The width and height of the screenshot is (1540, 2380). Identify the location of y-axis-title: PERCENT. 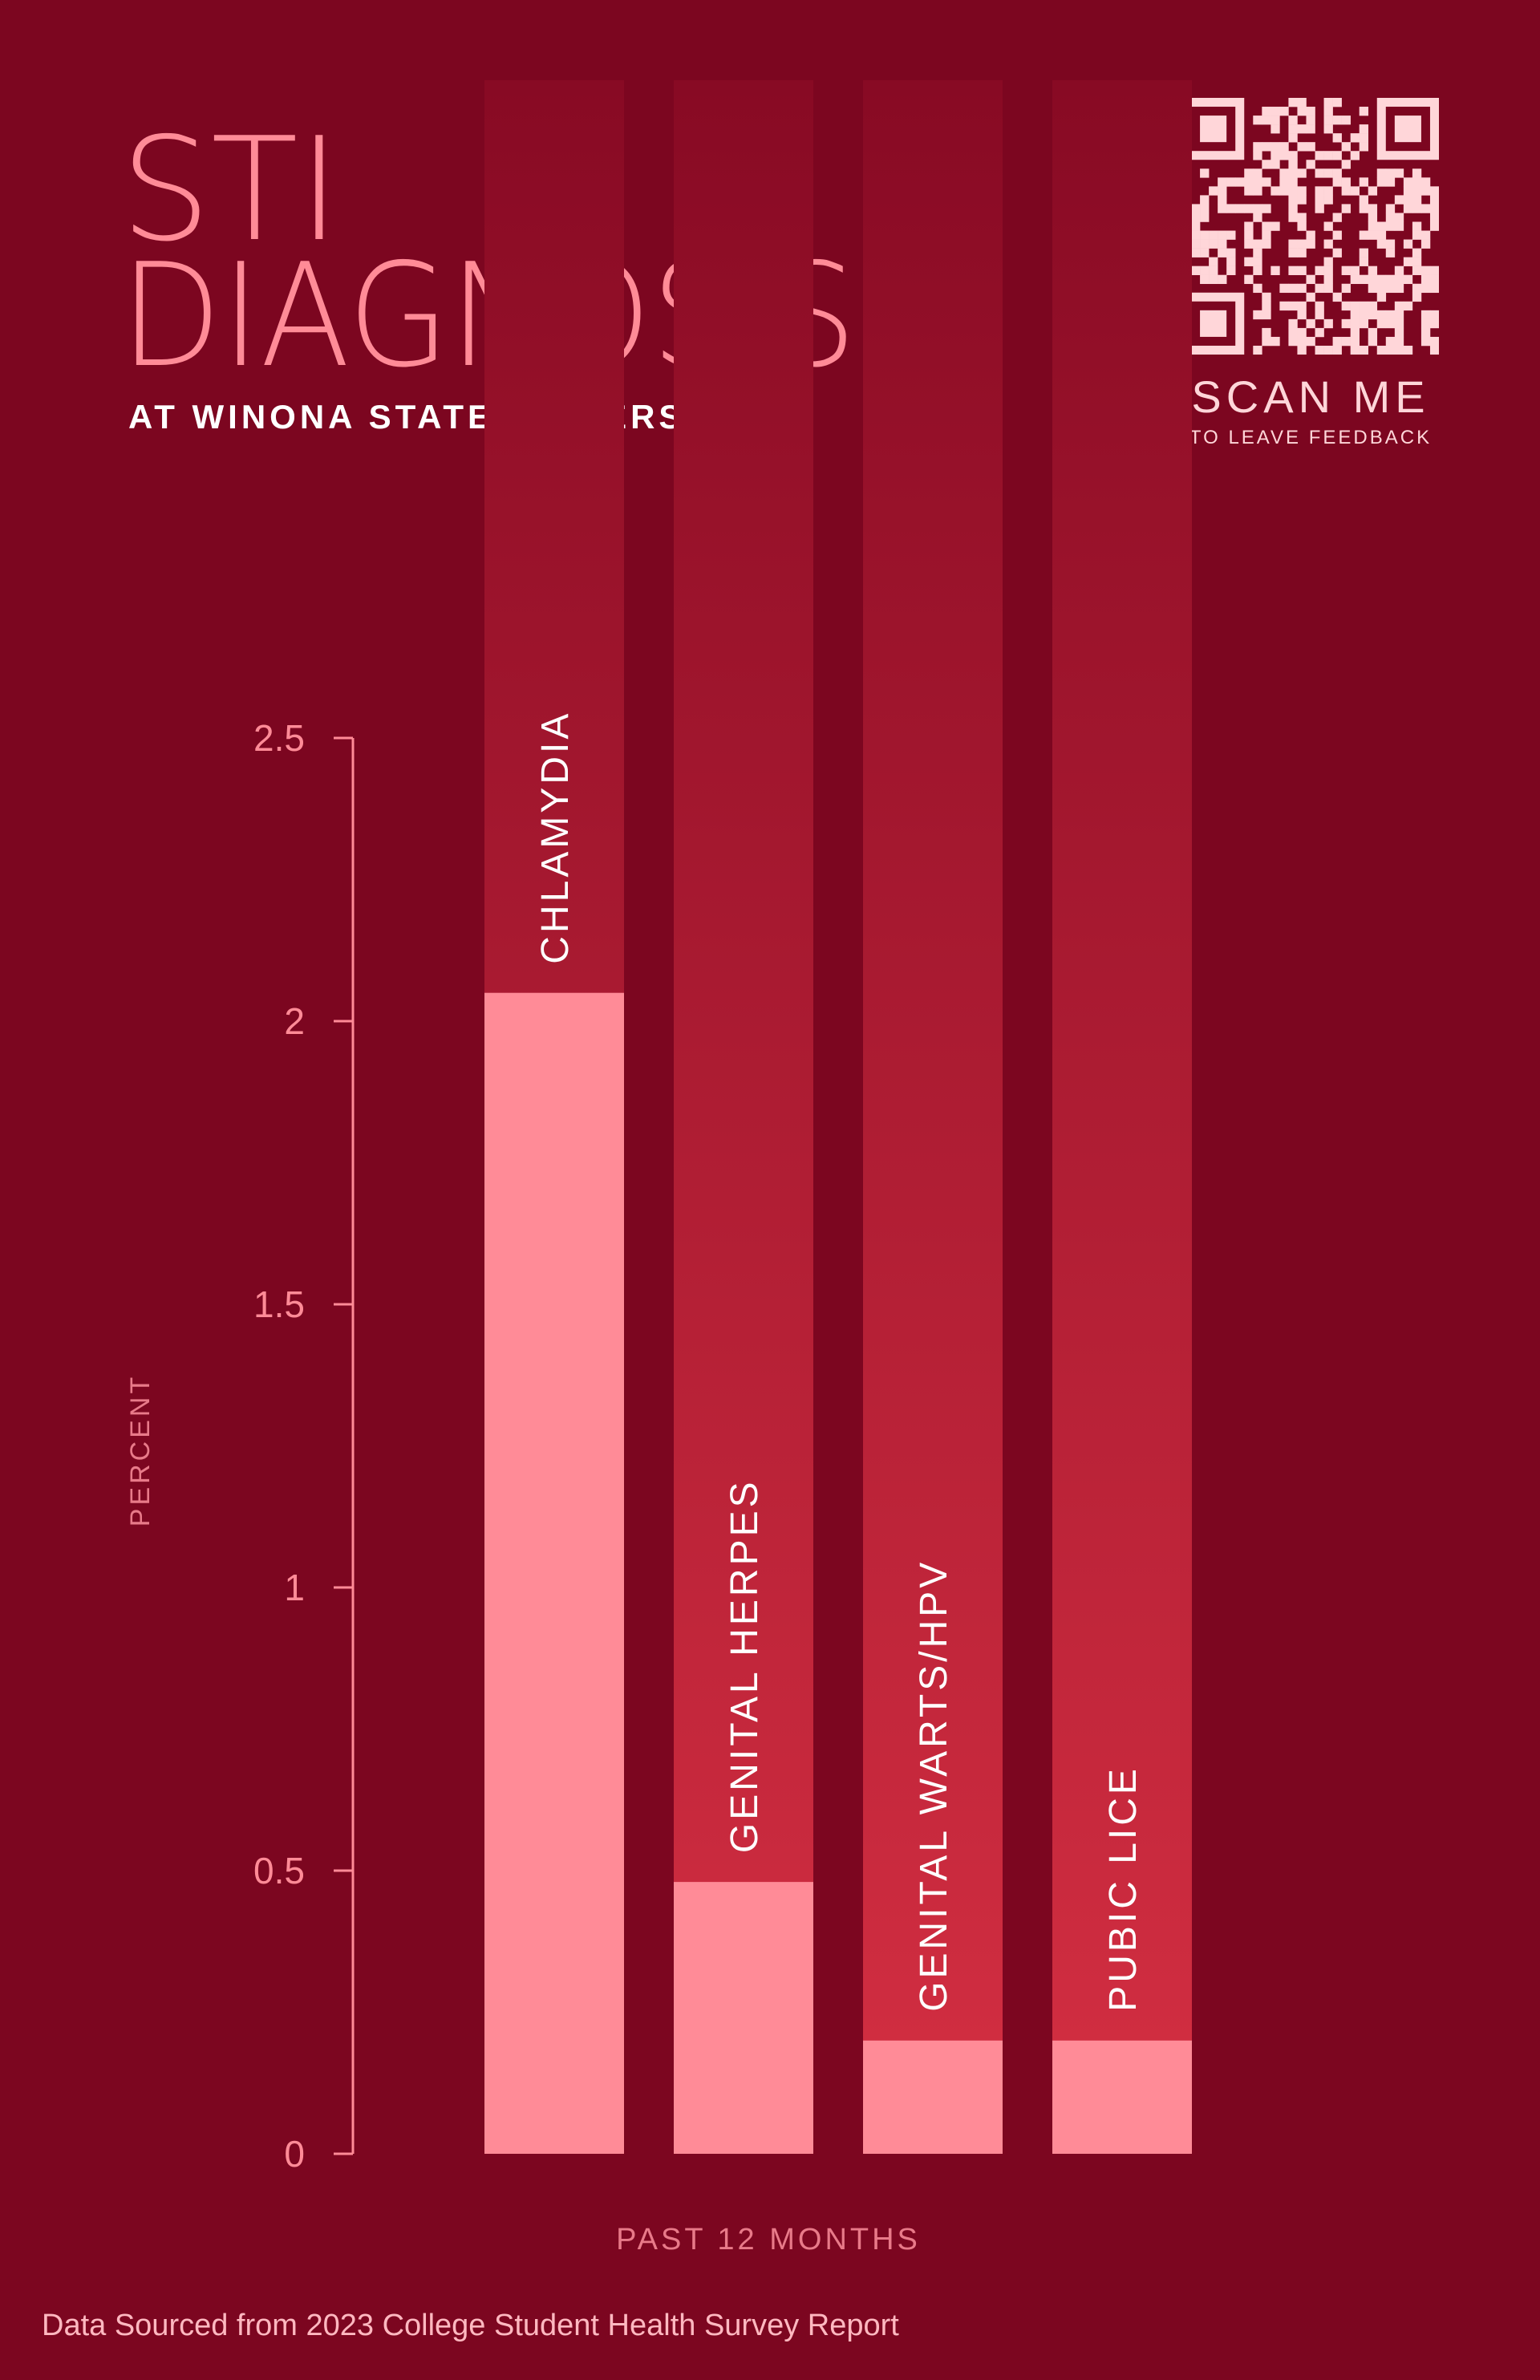
(140, 1450).